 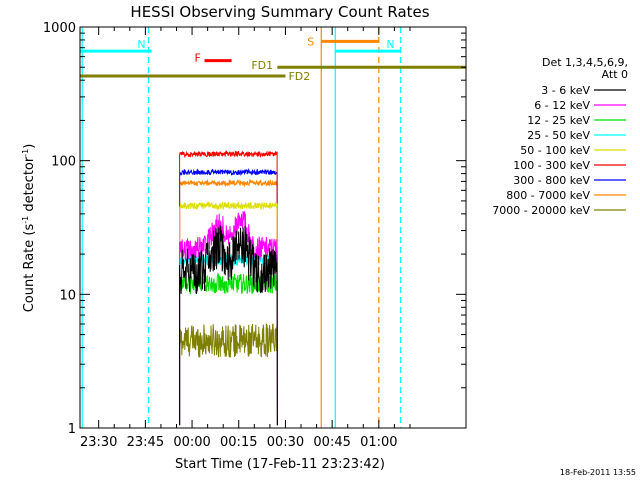 What do you see at coordinates (67, 295) in the screenshot?
I see `y-tick-label-1: 10` at bounding box center [67, 295].